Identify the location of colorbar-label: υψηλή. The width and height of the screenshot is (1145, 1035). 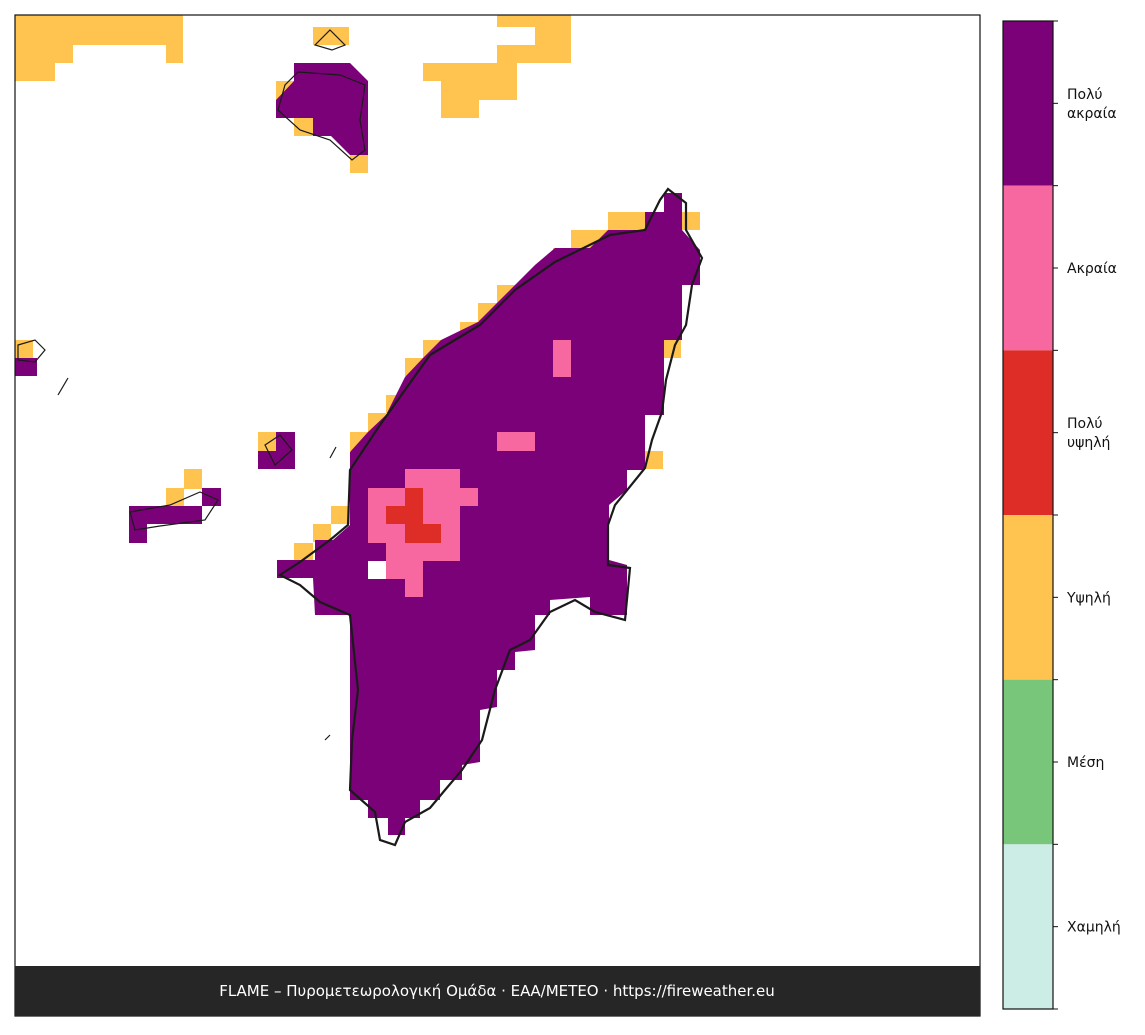
(1088, 443).